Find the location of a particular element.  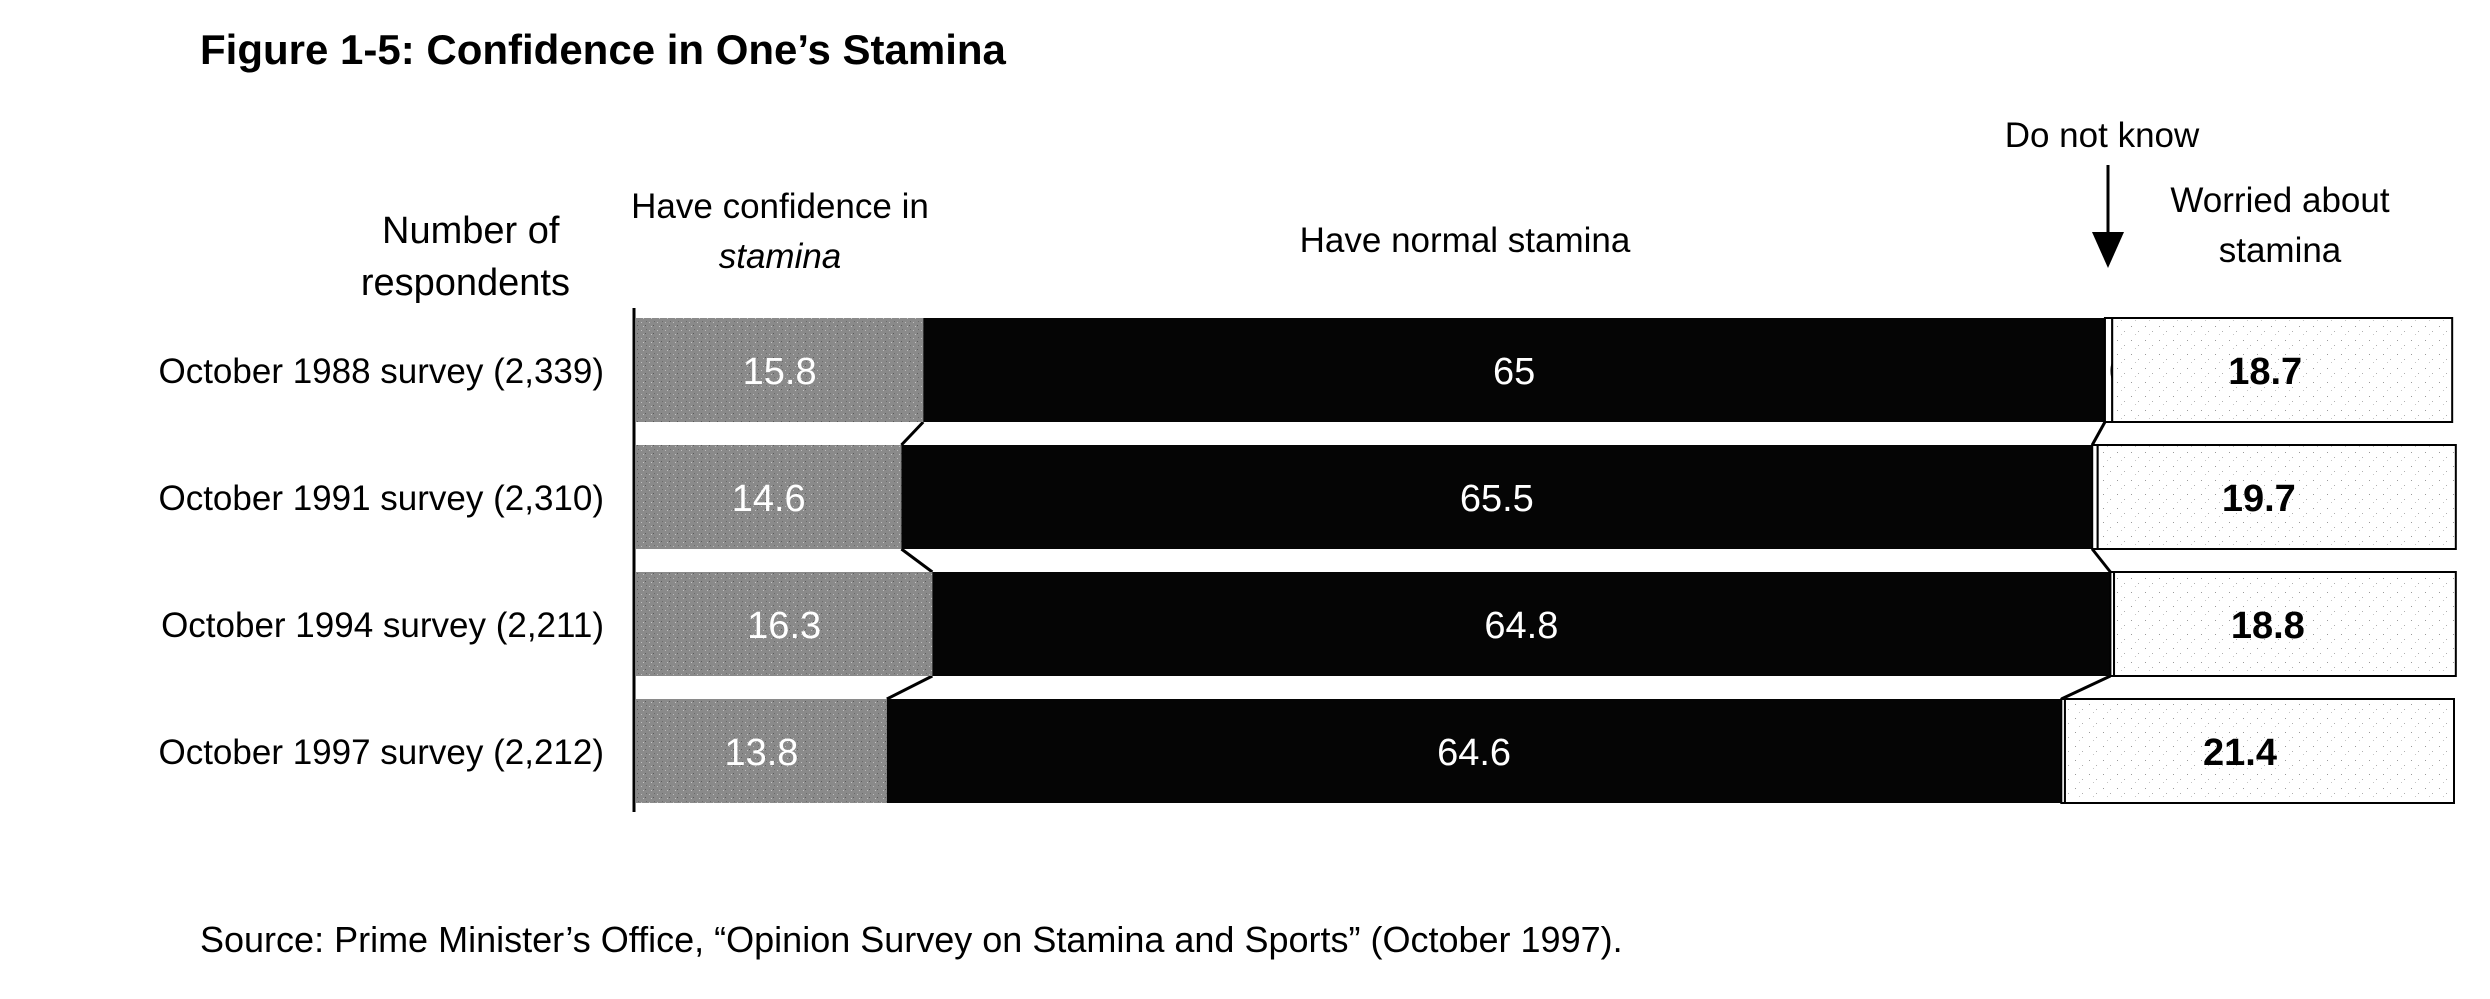

arrow-head is located at coordinates (2108, 250).